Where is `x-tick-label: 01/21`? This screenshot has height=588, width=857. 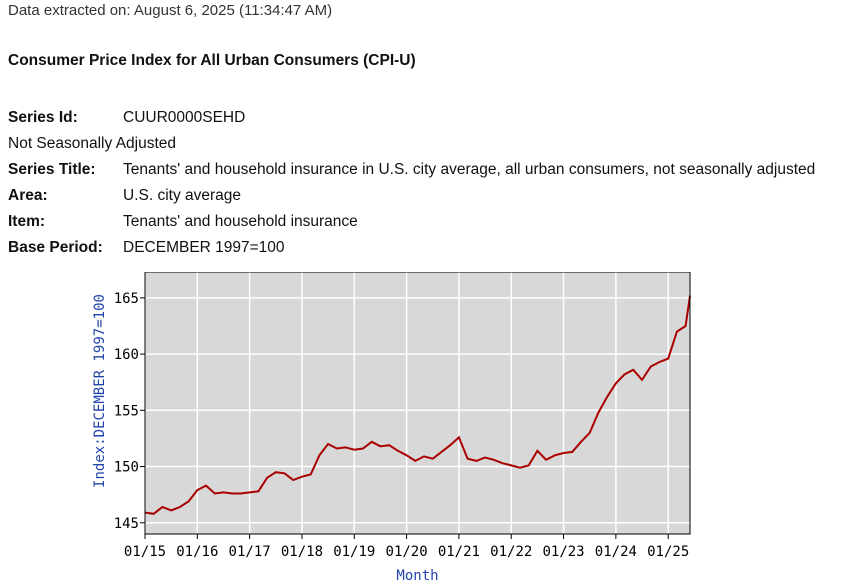 x-tick-label: 01/21 is located at coordinates (459, 552).